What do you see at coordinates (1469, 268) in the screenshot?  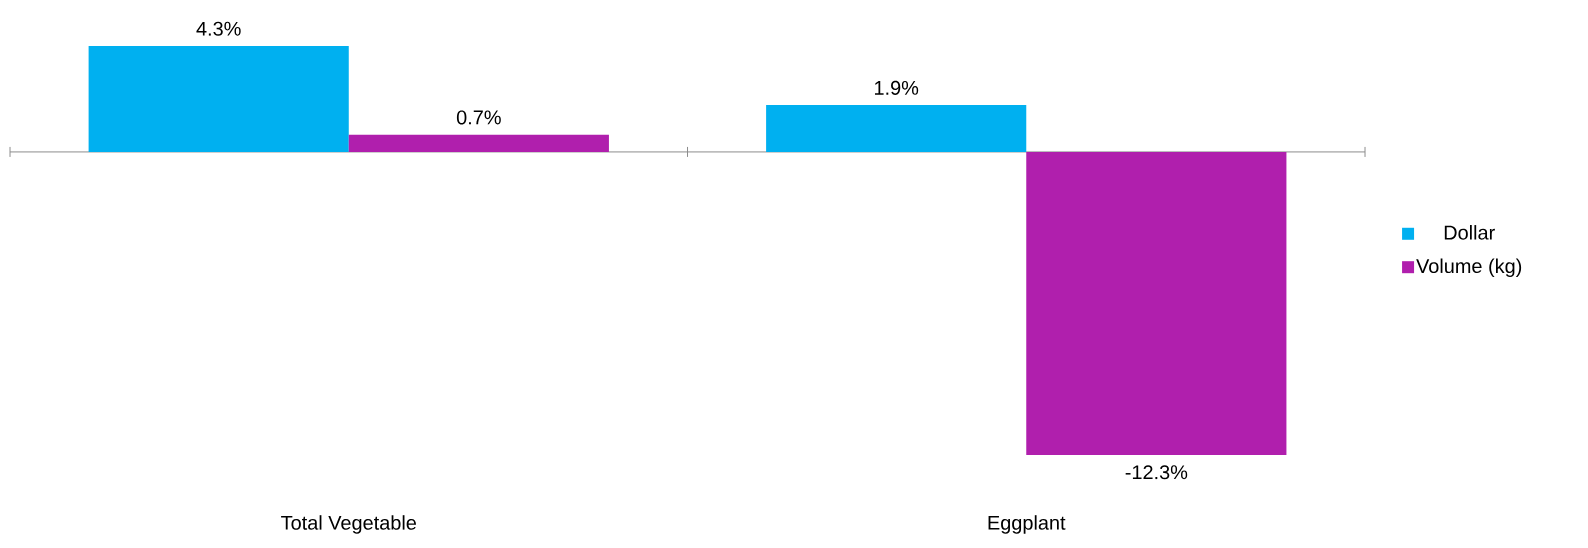 I see `legend-label: Volume (kg)` at bounding box center [1469, 268].